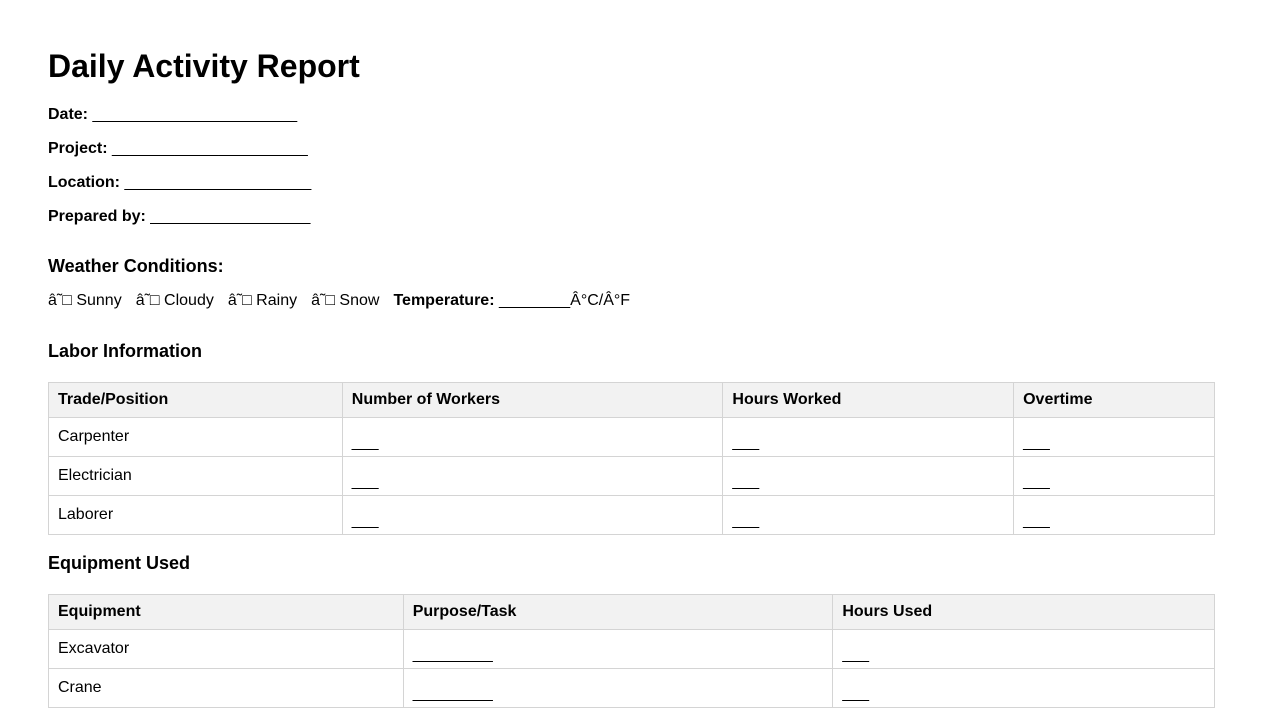 The width and height of the screenshot is (1263, 710). I want to click on table-row: Crane _________ ___, so click(631, 688).